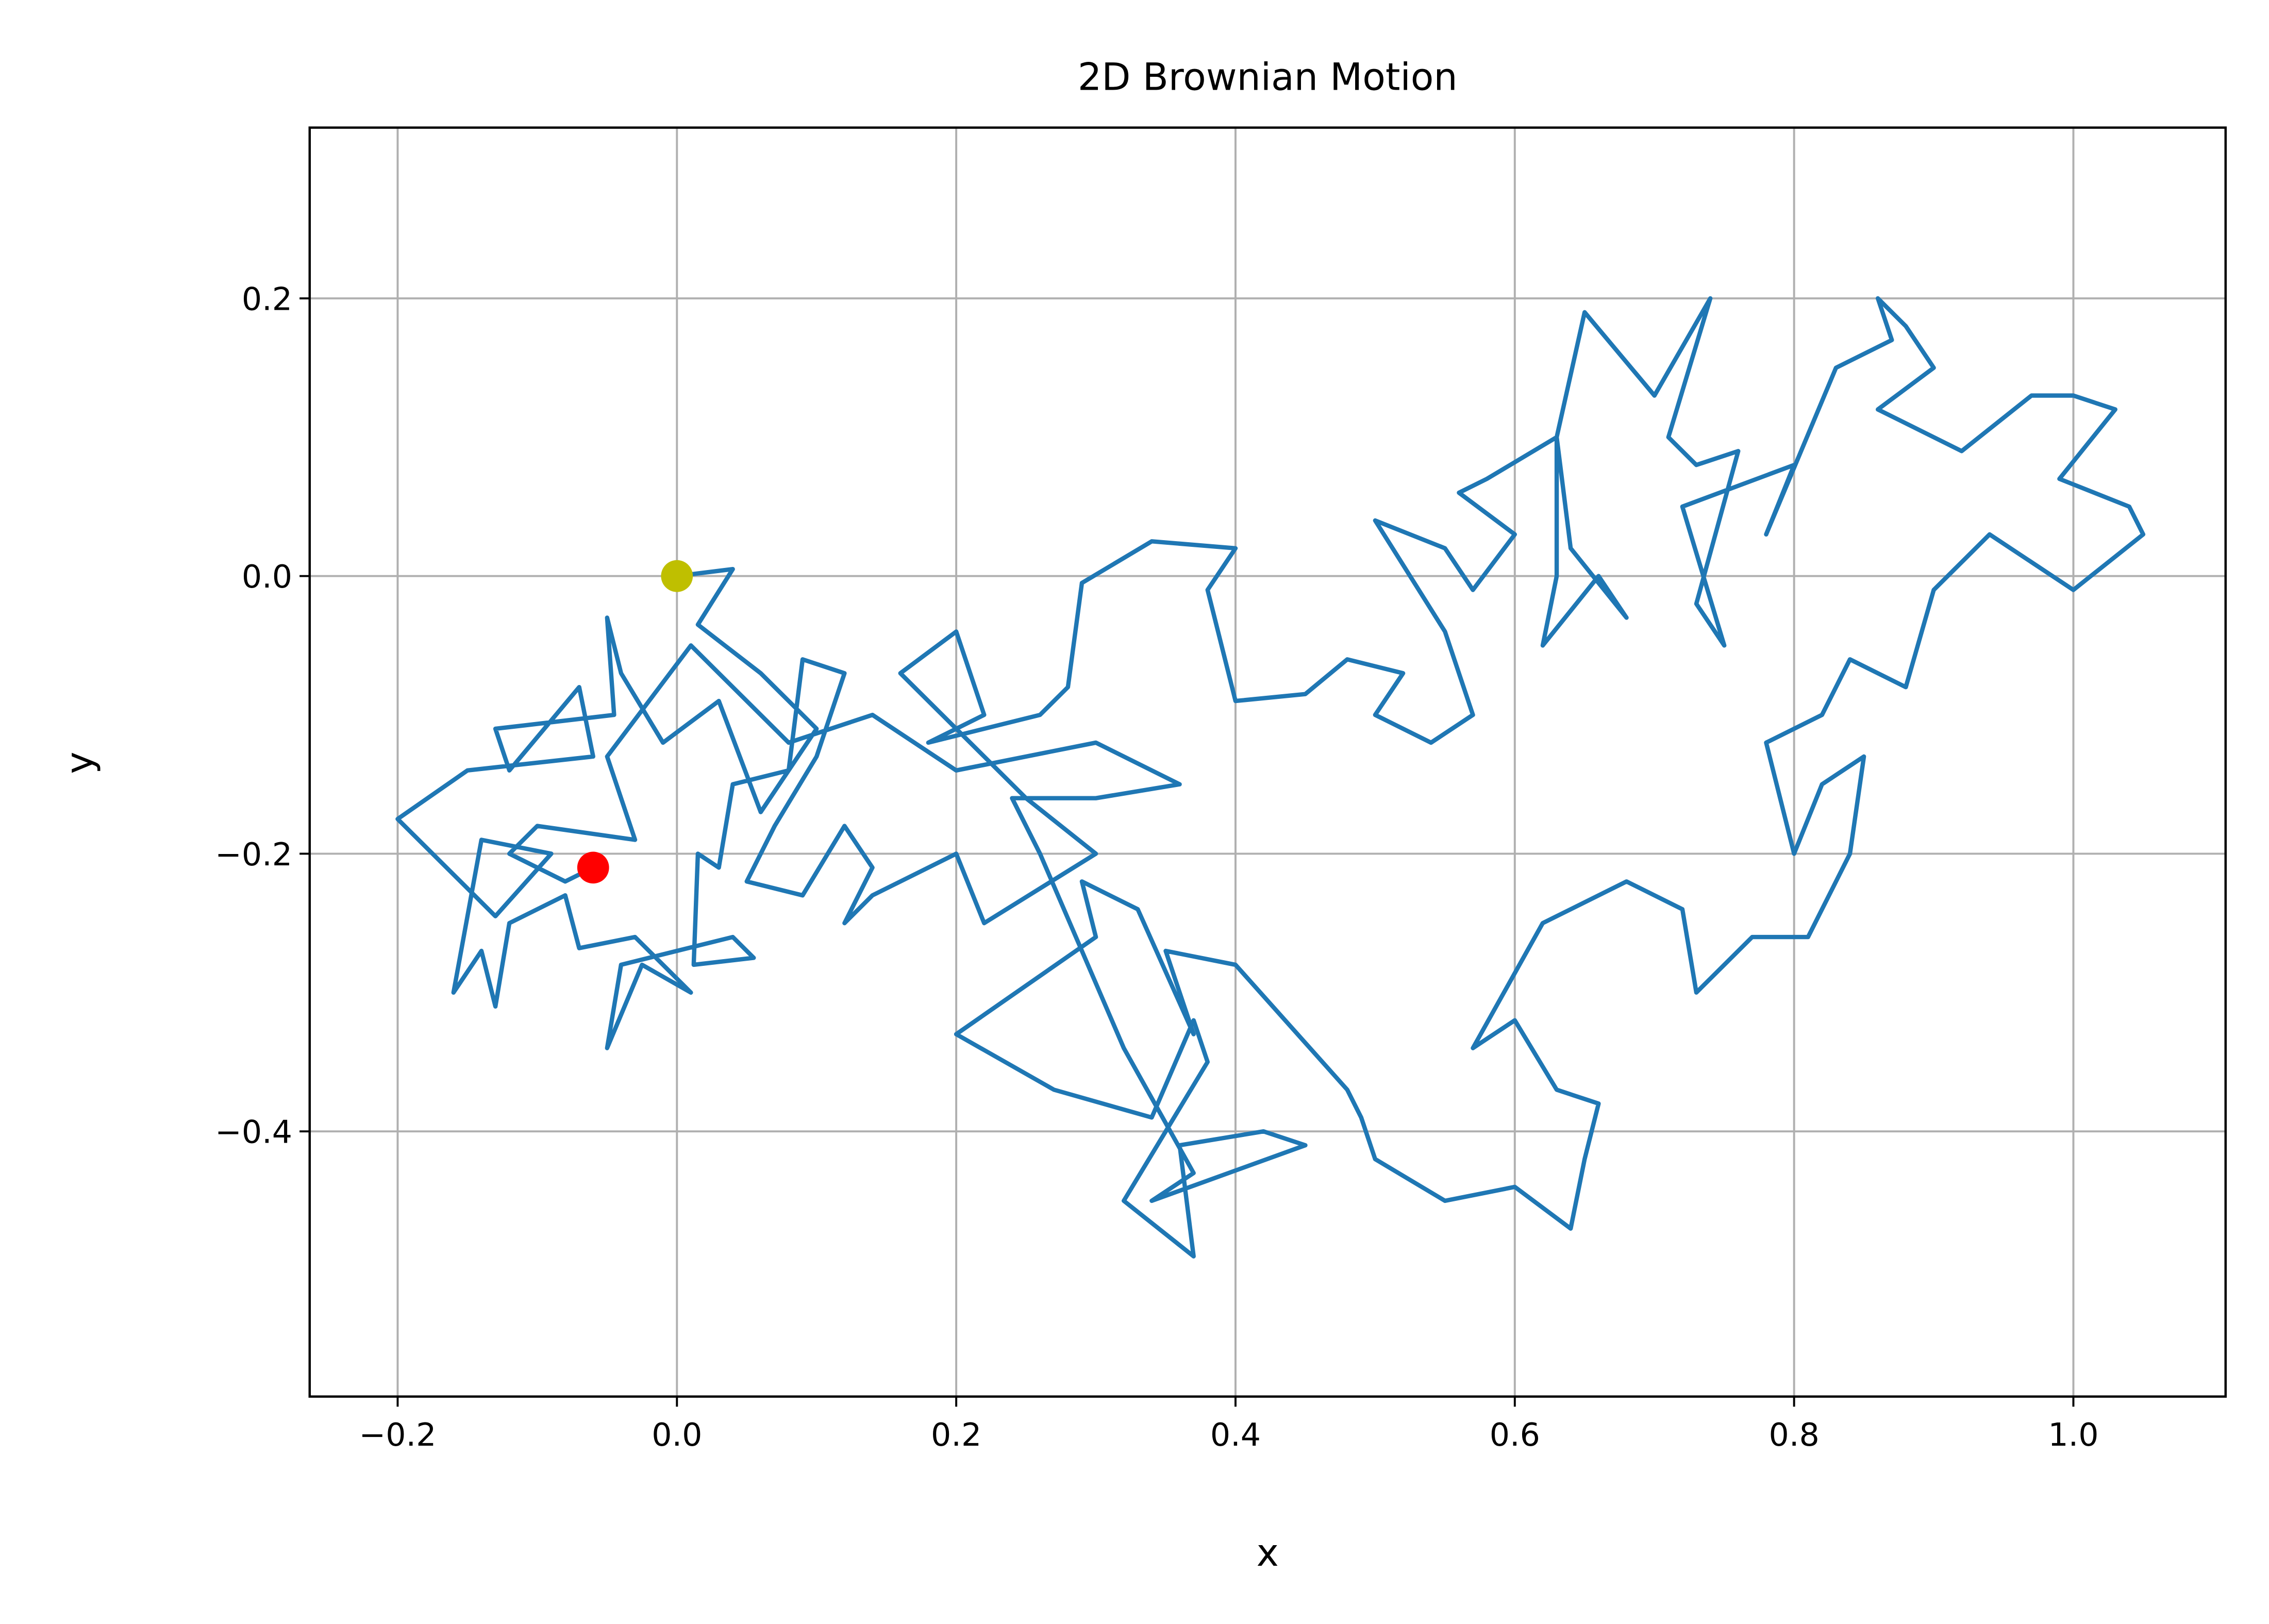 The width and height of the screenshot is (2269, 1624). What do you see at coordinates (1235, 1434) in the screenshot?
I see `x-tick-label: 0.4` at bounding box center [1235, 1434].